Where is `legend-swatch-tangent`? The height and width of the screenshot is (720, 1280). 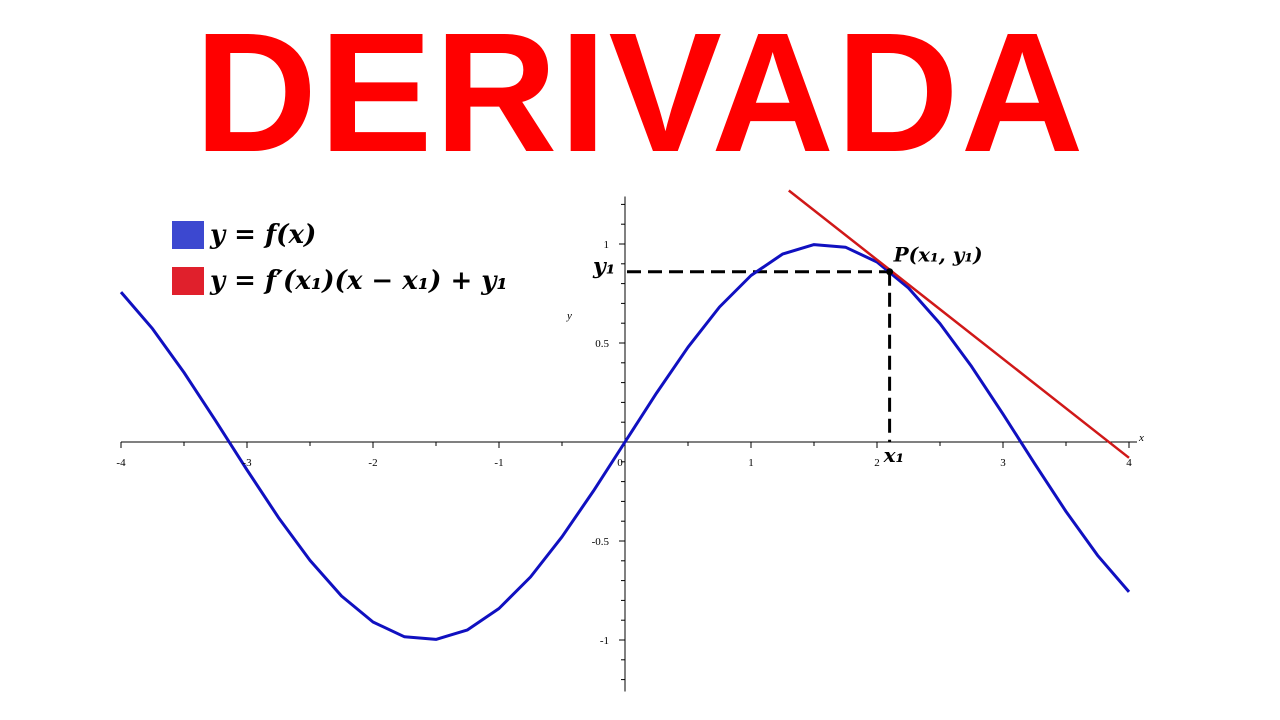 legend-swatch-tangent is located at coordinates (188, 281).